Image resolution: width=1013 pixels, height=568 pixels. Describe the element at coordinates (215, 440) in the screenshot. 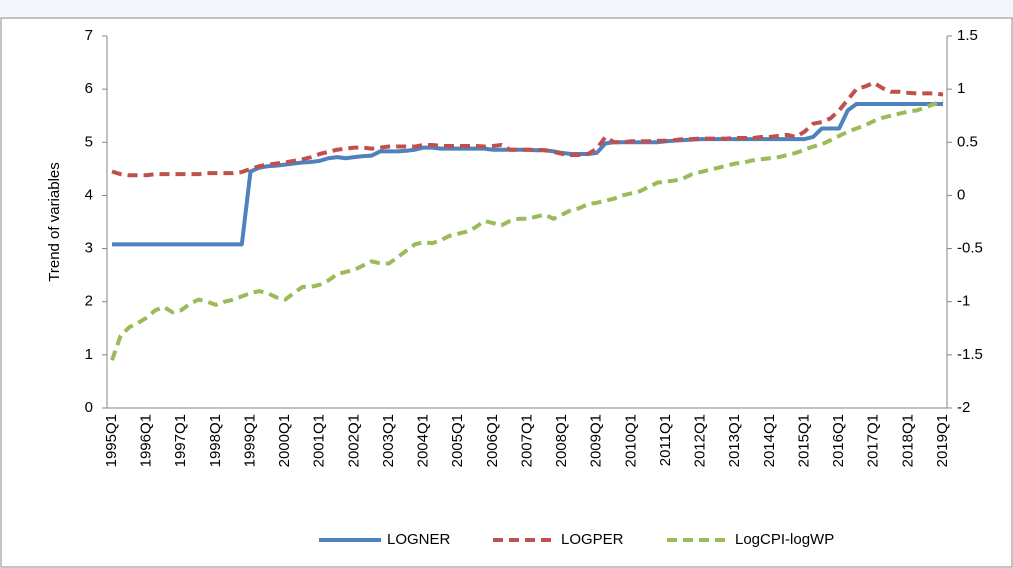

I see `x-tick-label: 1998Q1` at that location.